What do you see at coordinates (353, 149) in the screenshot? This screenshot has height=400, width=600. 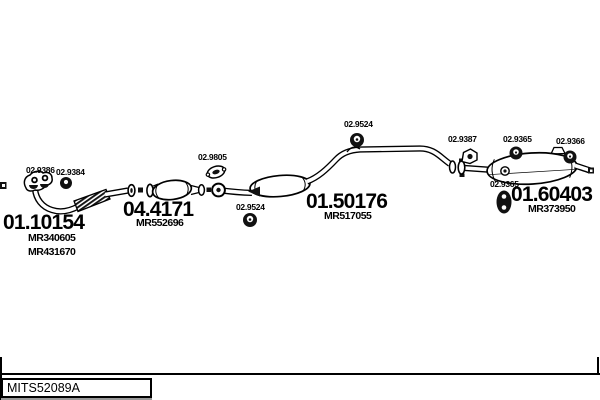 I see `hanger-bracket` at bounding box center [353, 149].